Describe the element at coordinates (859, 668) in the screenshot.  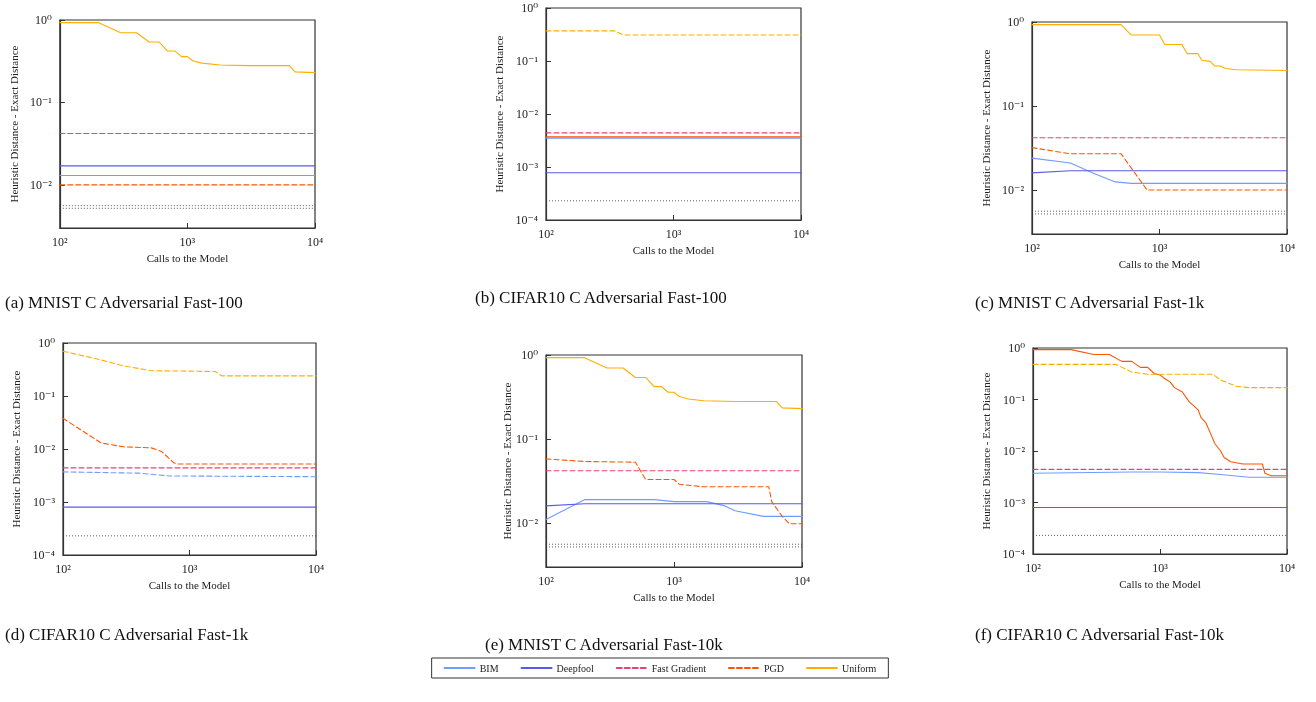
I see `legend-label: Uniform` at that location.